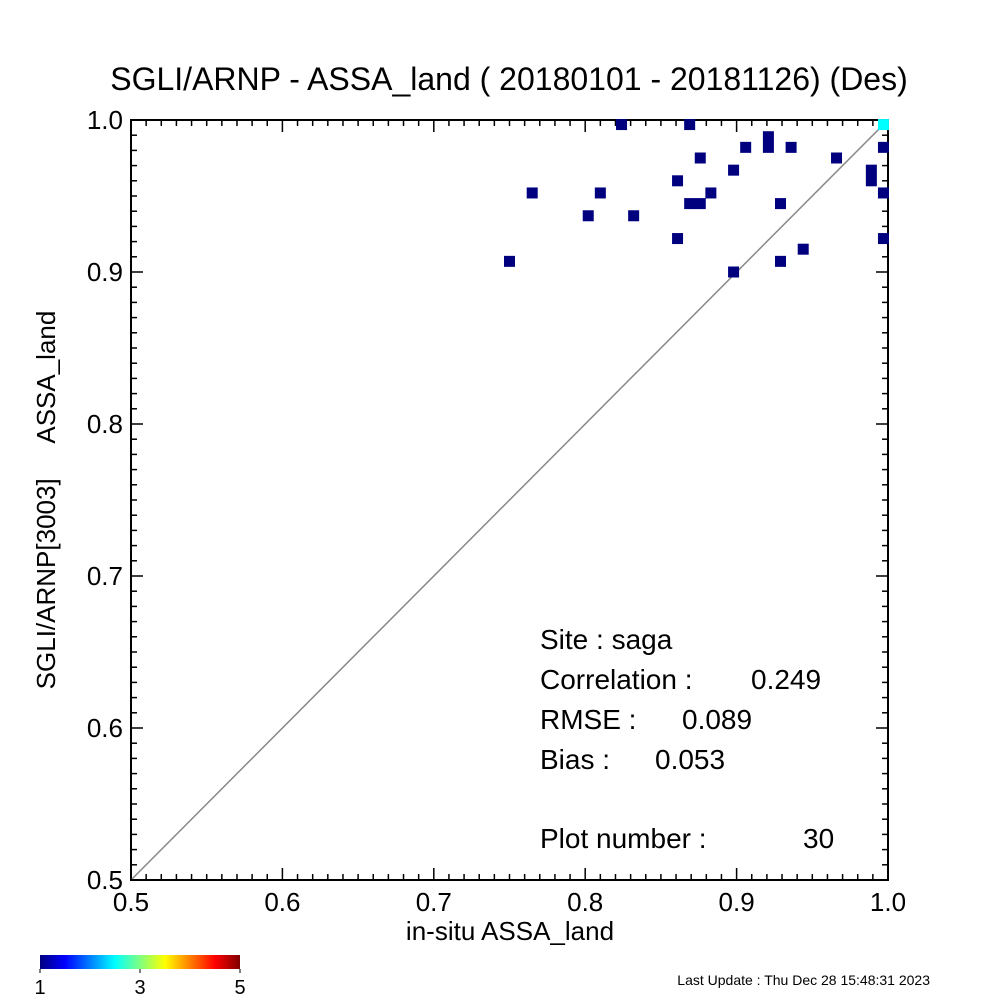  Describe the element at coordinates (46, 500) in the screenshot. I see `y-axis-label: SGLI/ARNP[3003] ASSA_land` at that location.